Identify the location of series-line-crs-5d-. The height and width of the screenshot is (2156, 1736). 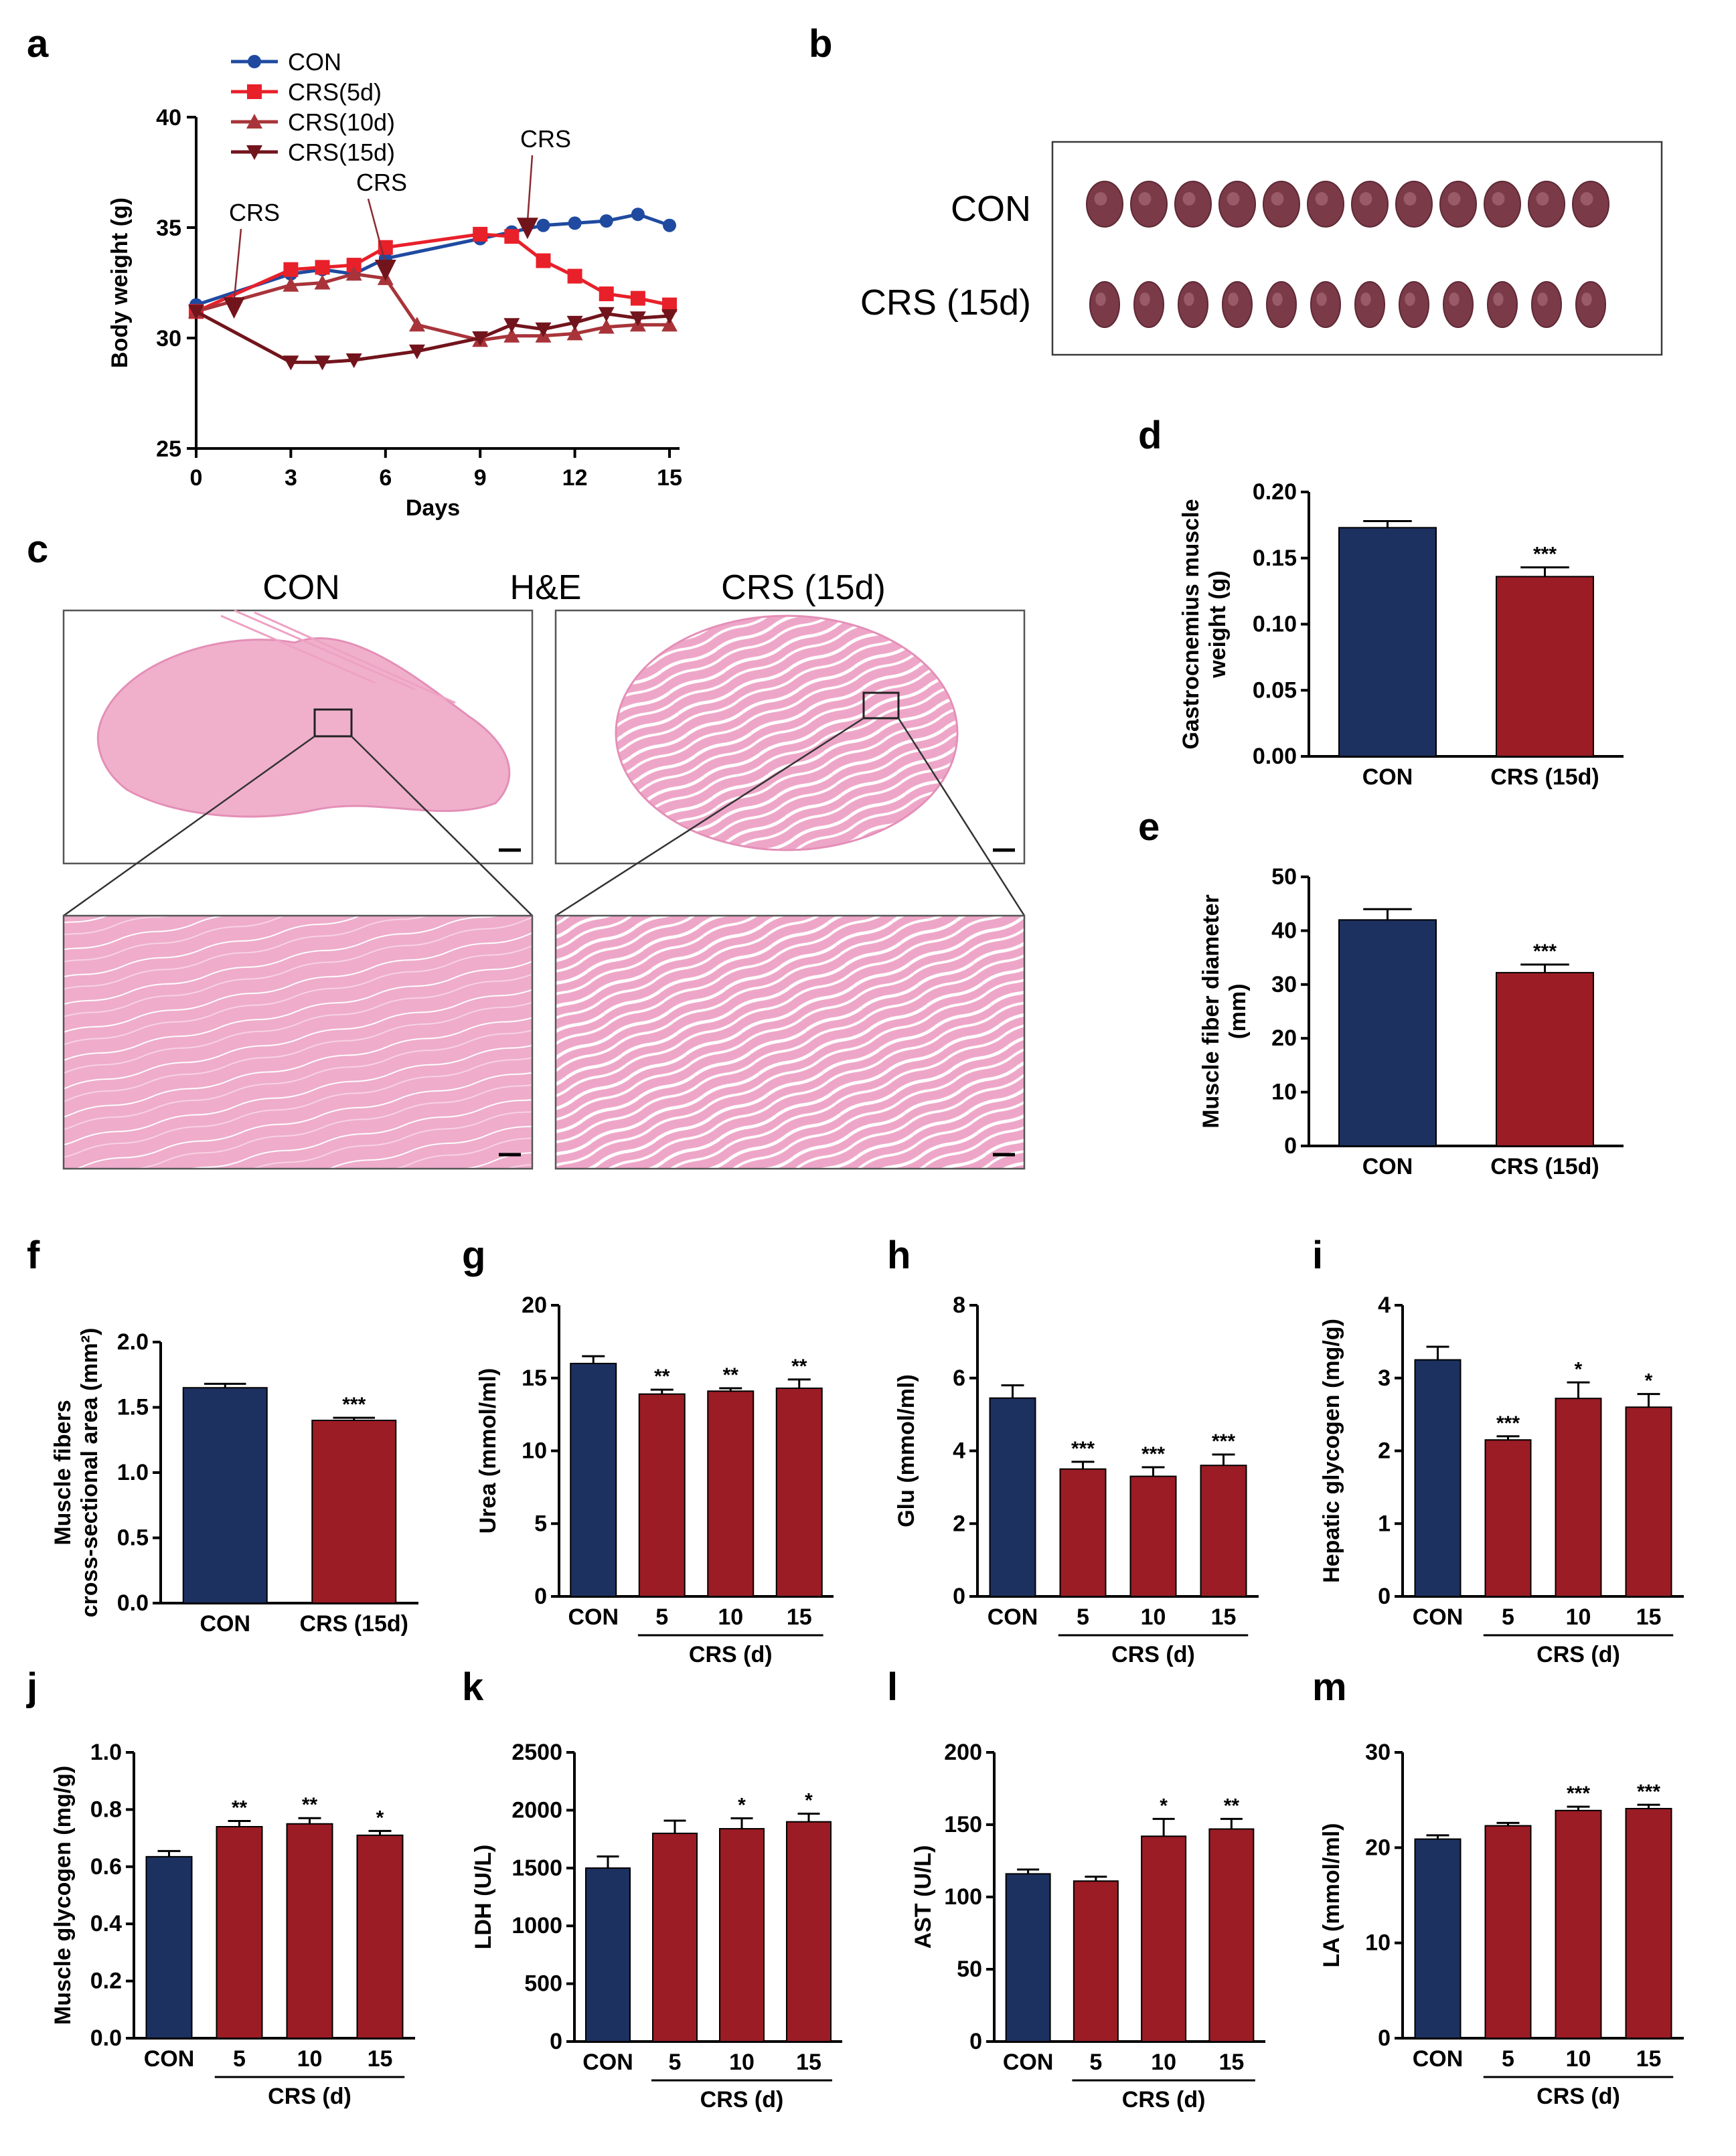
(433, 272).